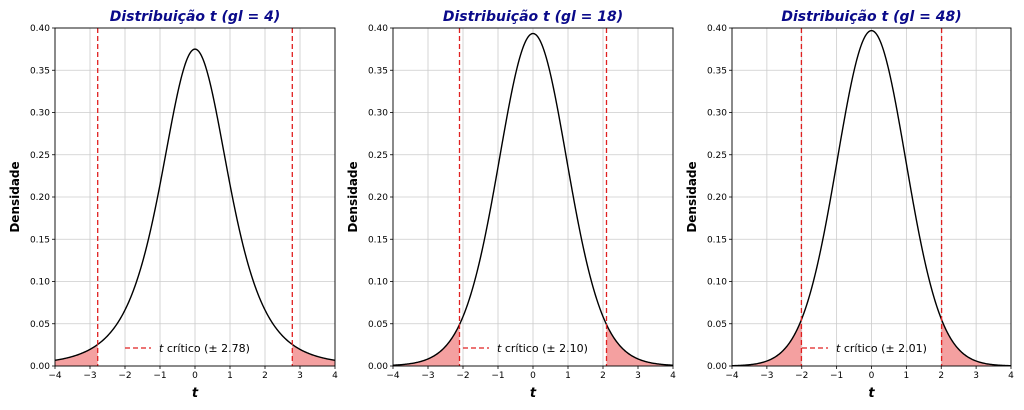  Describe the element at coordinates (542, 348) in the screenshot. I see `legend-label: t crítico (± 2.10)` at that location.